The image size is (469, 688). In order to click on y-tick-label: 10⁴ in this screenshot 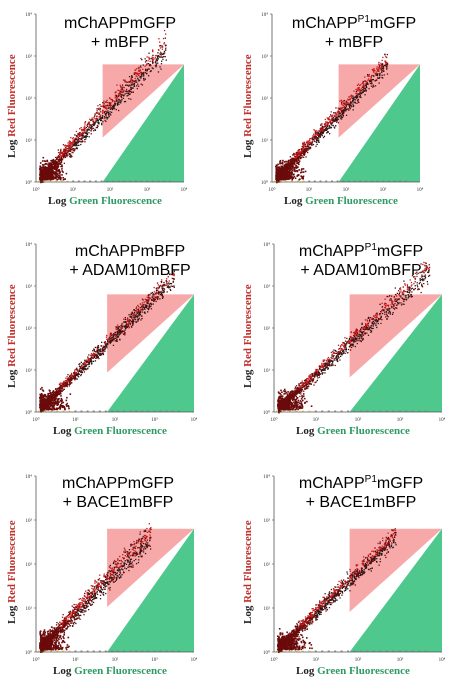, I will do `click(28, 15)`.